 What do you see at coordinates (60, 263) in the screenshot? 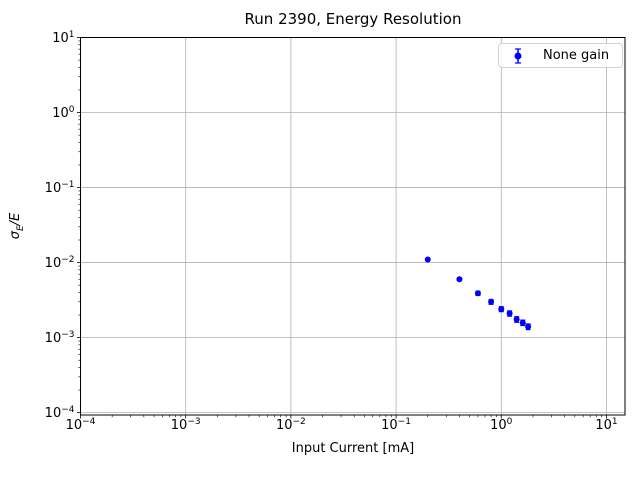
I see `y-tick-label: 10⁻²` at bounding box center [60, 263].